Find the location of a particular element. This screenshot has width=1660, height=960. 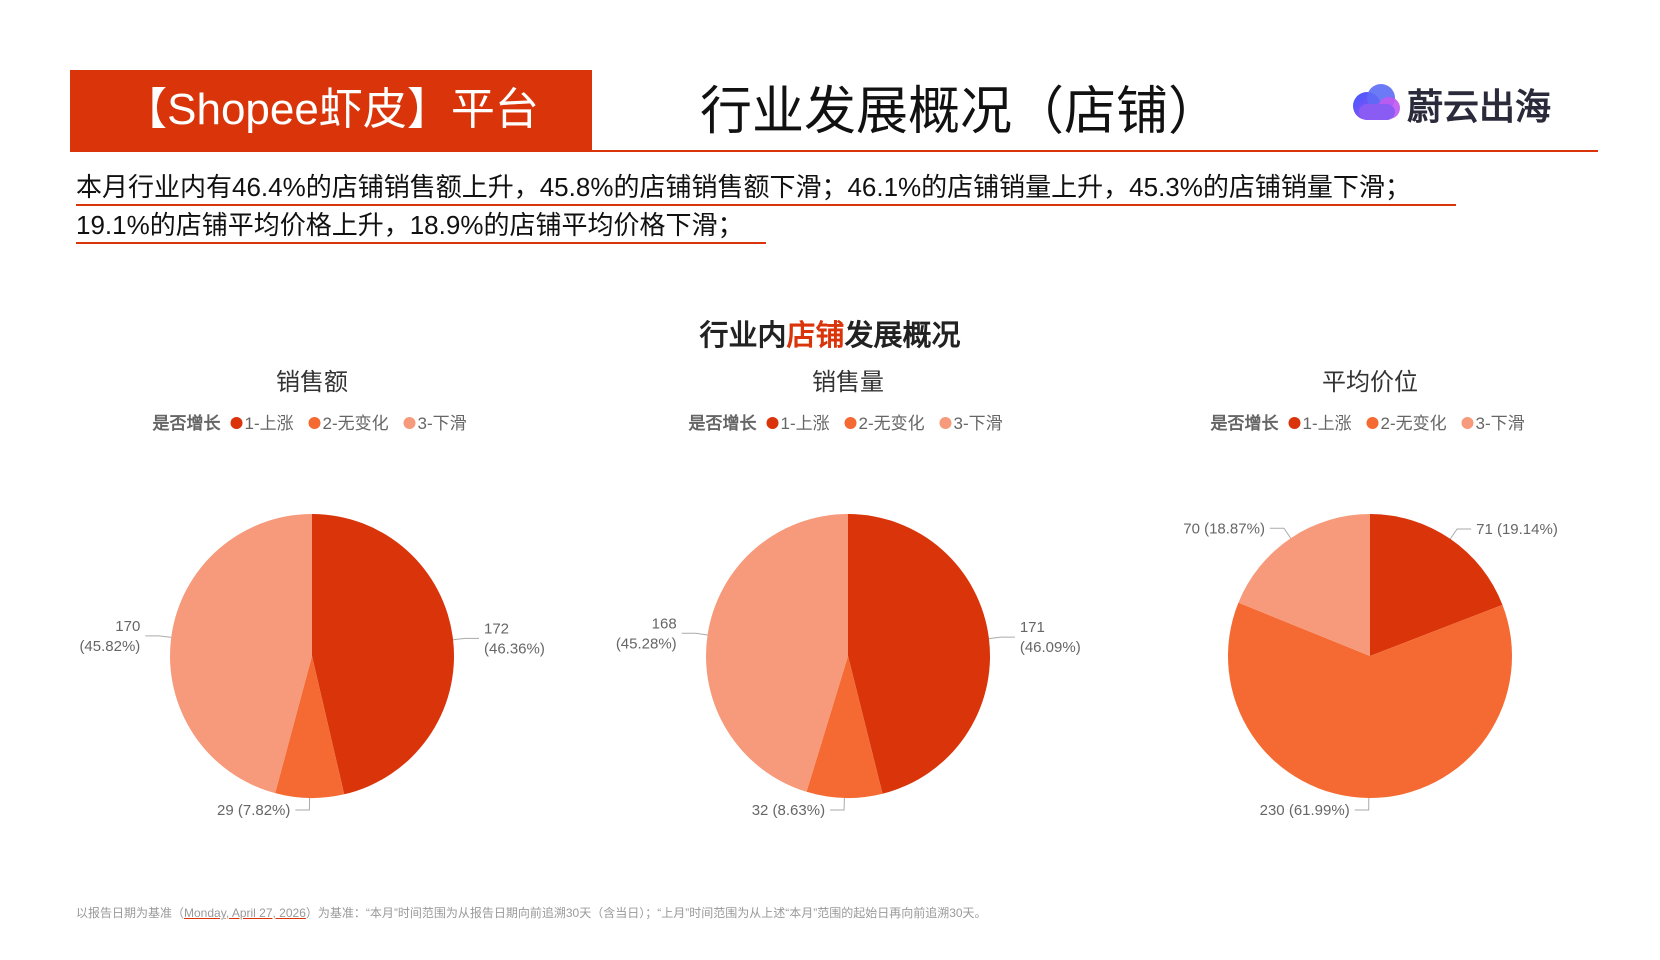

pie-data-label: 70 (18.87%) is located at coordinates (1224, 528).